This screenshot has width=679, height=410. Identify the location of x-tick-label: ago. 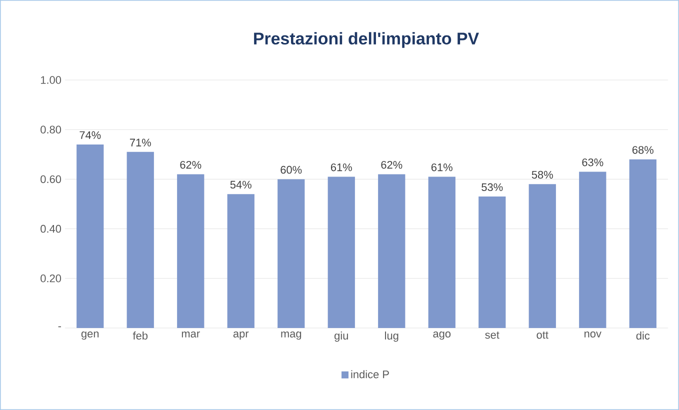
(442, 336).